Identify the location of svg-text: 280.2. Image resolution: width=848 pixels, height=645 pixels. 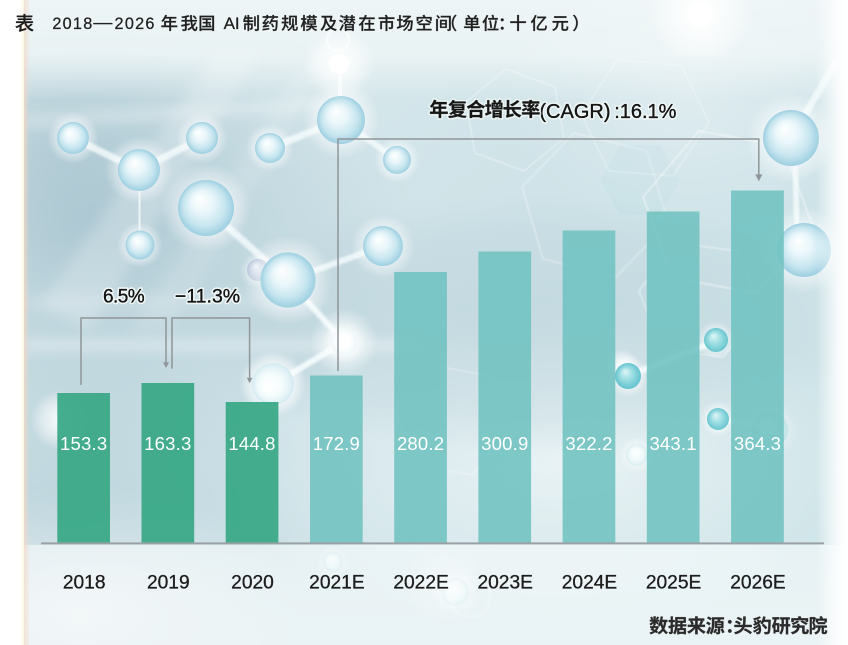
(420, 443).